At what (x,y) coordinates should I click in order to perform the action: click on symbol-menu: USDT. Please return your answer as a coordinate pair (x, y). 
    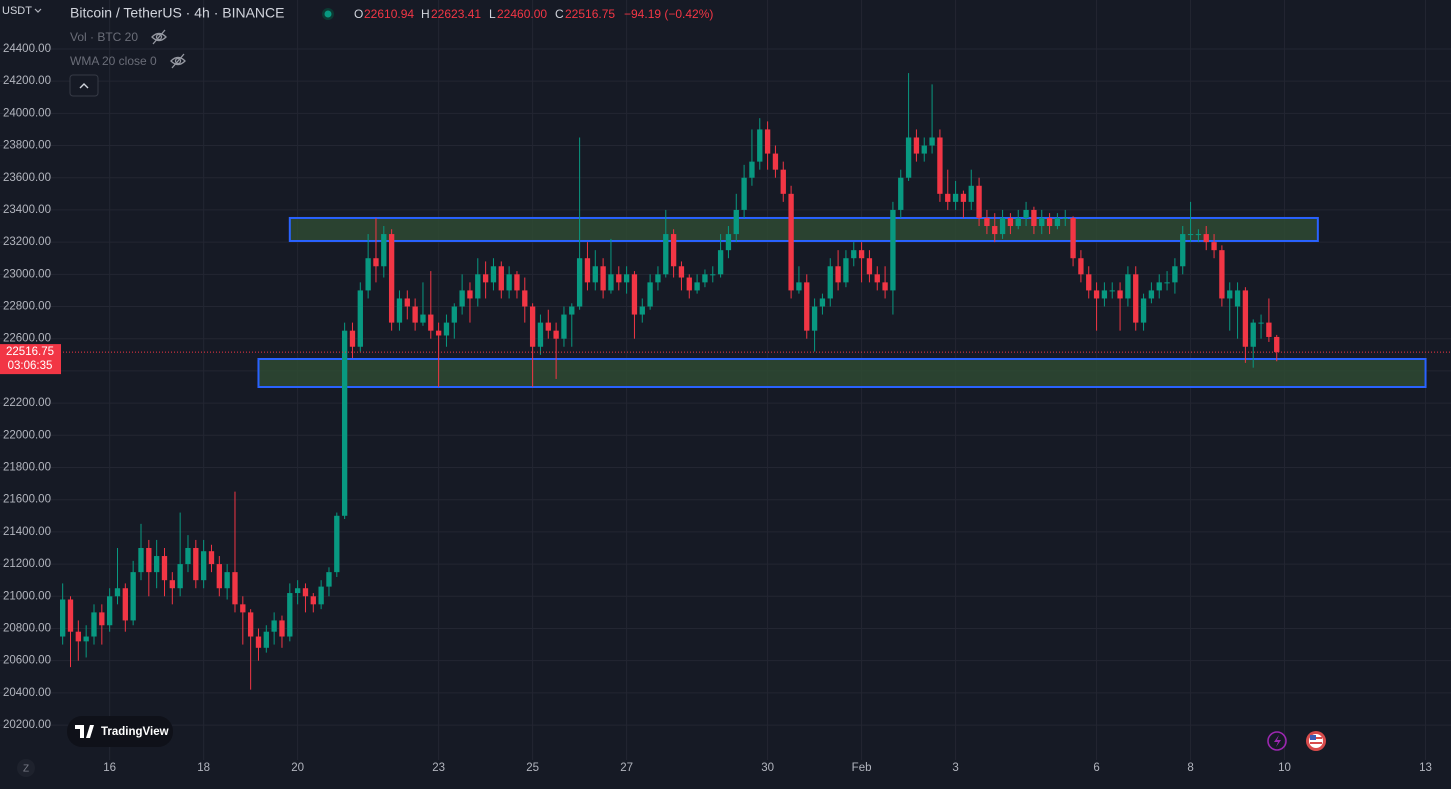
    Looking at the image, I should click on (17, 11).